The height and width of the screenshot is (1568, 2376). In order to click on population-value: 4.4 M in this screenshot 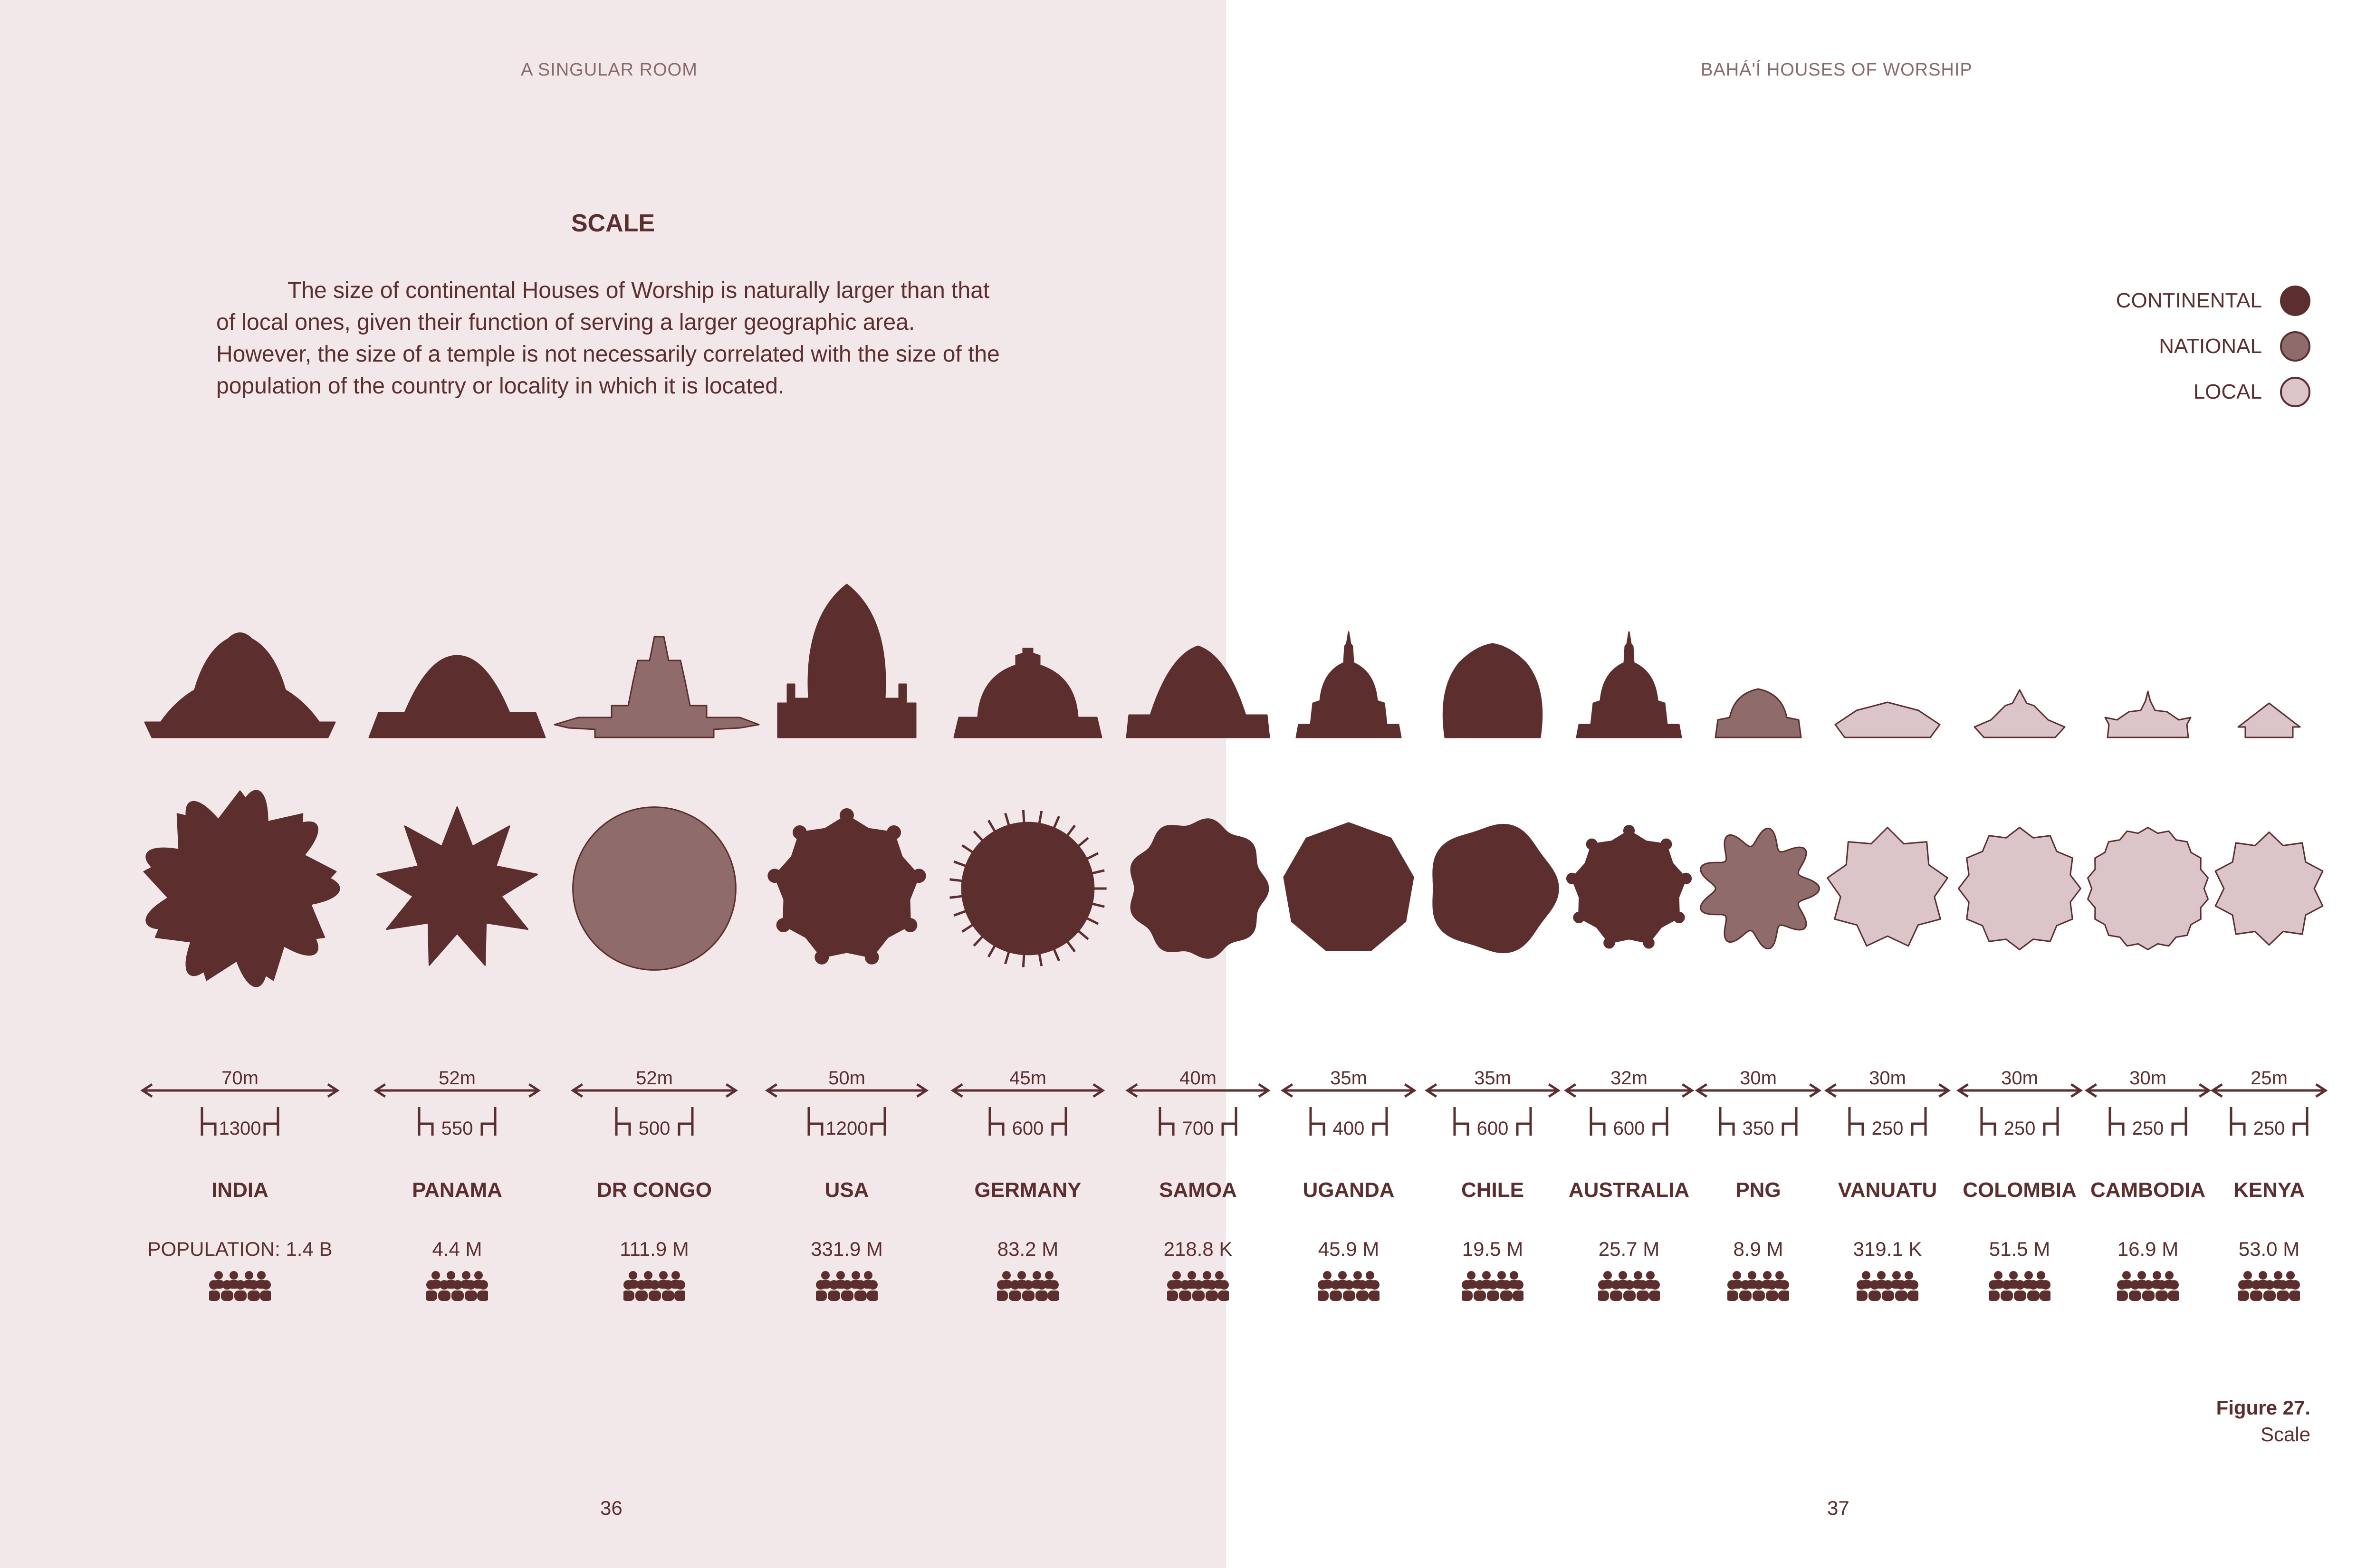, I will do `click(457, 1249)`.